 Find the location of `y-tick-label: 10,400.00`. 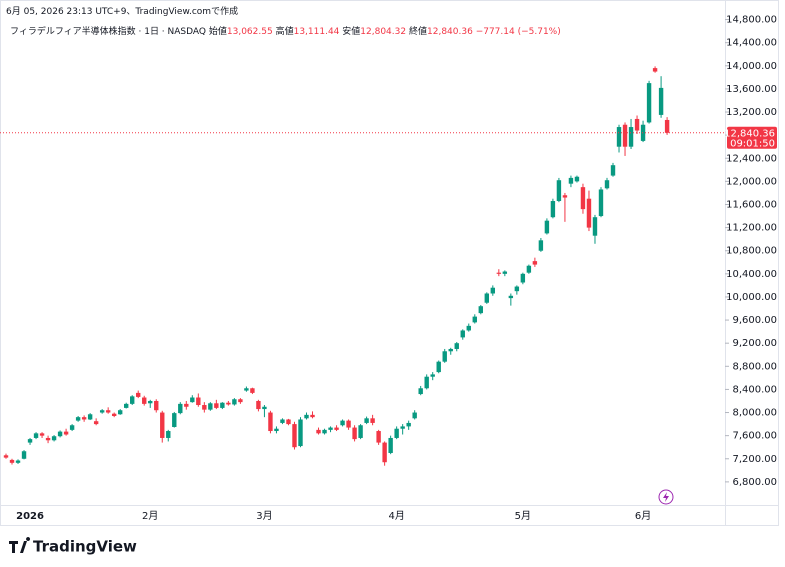

y-tick-label: 10,400.00 is located at coordinates (751, 274).